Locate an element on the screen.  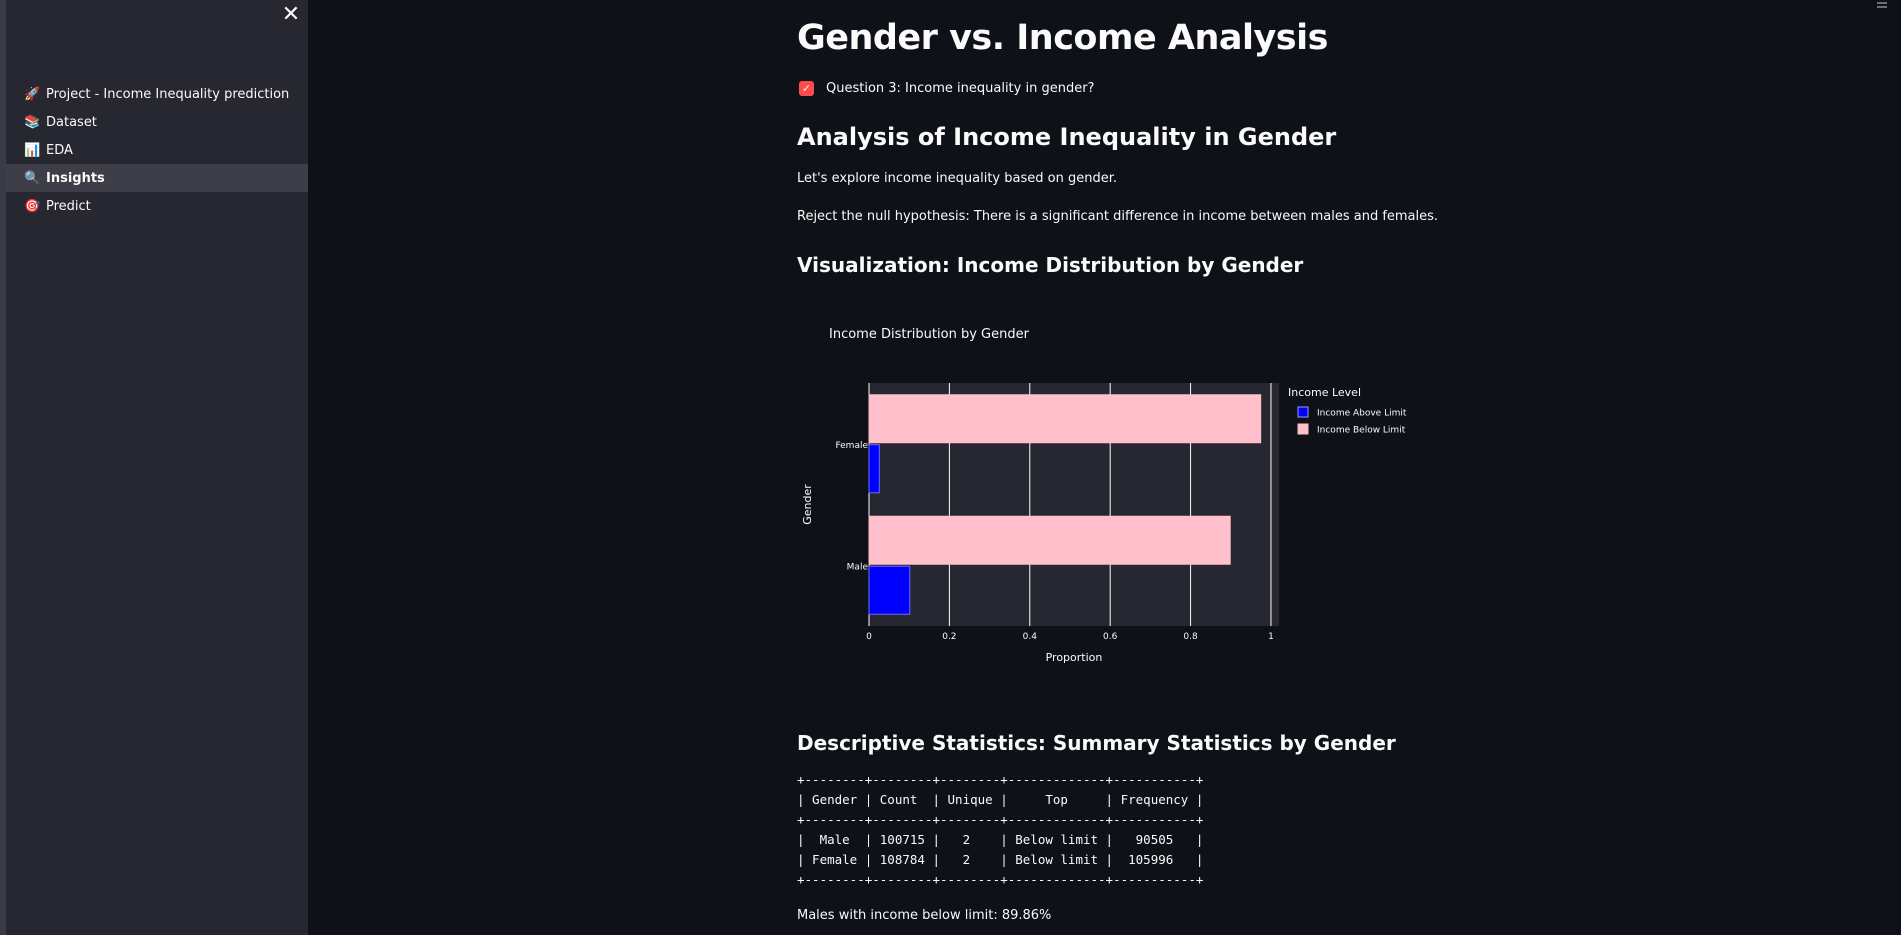
bar-chart-icon: 📊 is located at coordinates (32, 150).